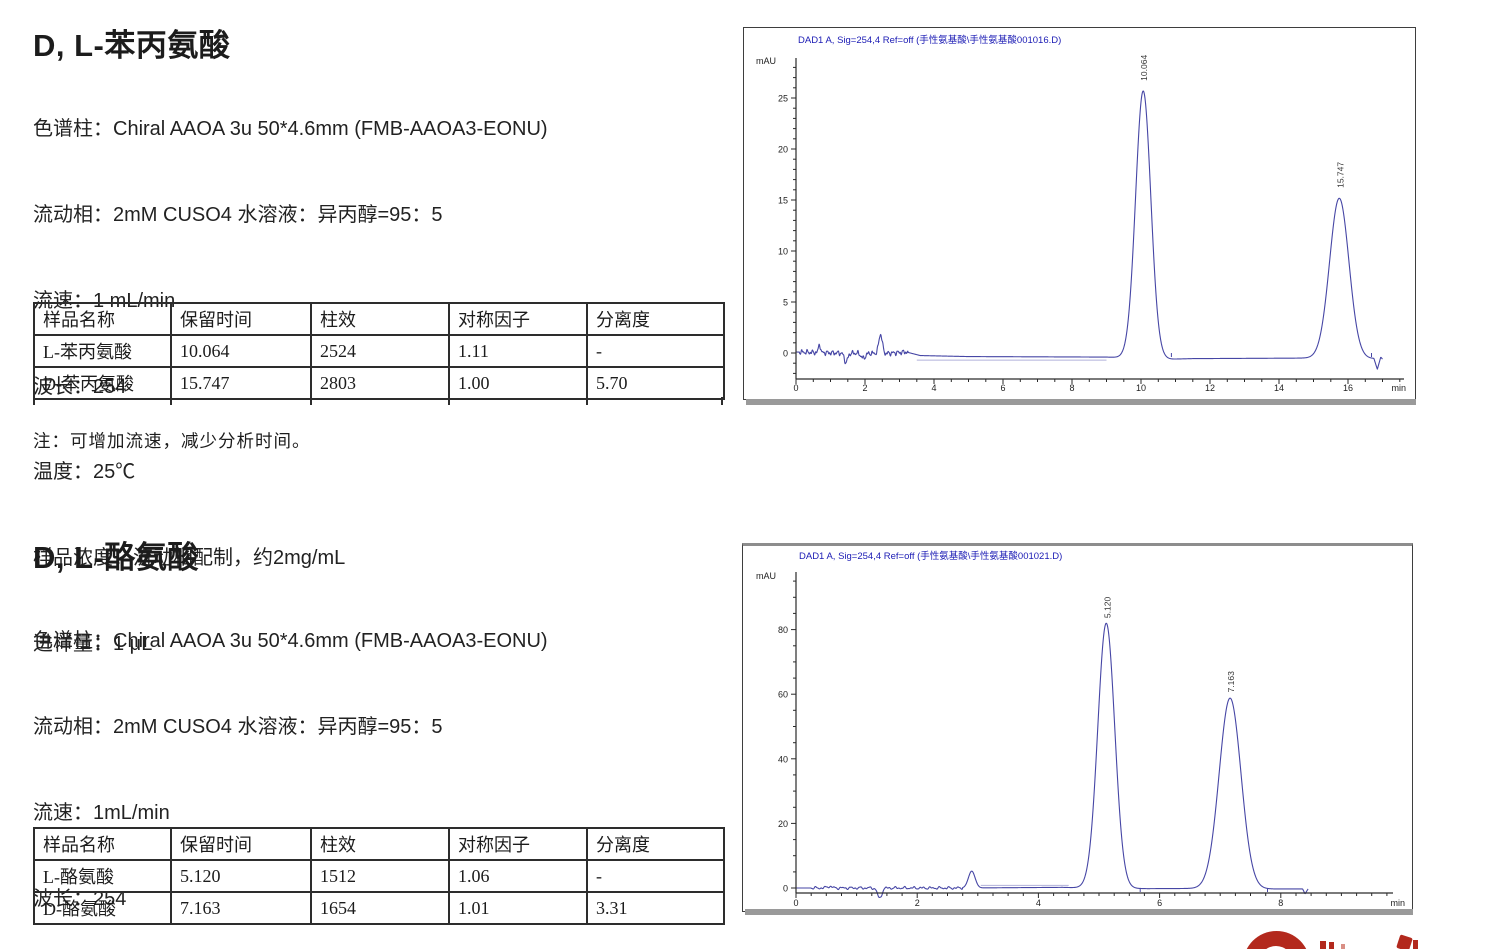 Image resolution: width=1506 pixels, height=949 pixels. Describe the element at coordinates (1340, 175) in the screenshot. I see `svg-text: 15.747` at that location.